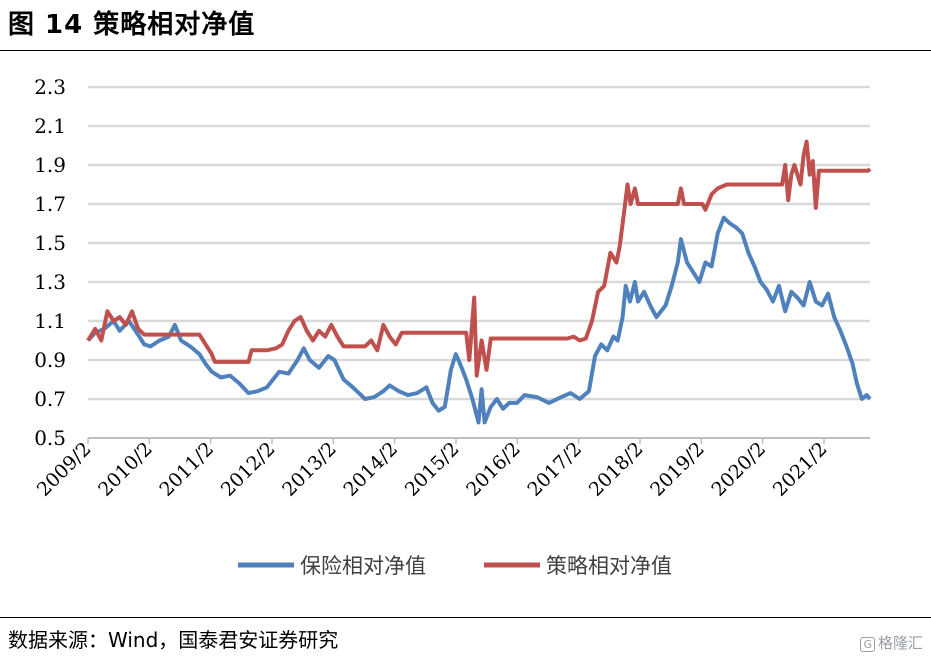 The width and height of the screenshot is (931, 661). What do you see at coordinates (50, 126) in the screenshot?
I see `y-tick-label: 2.1` at bounding box center [50, 126].